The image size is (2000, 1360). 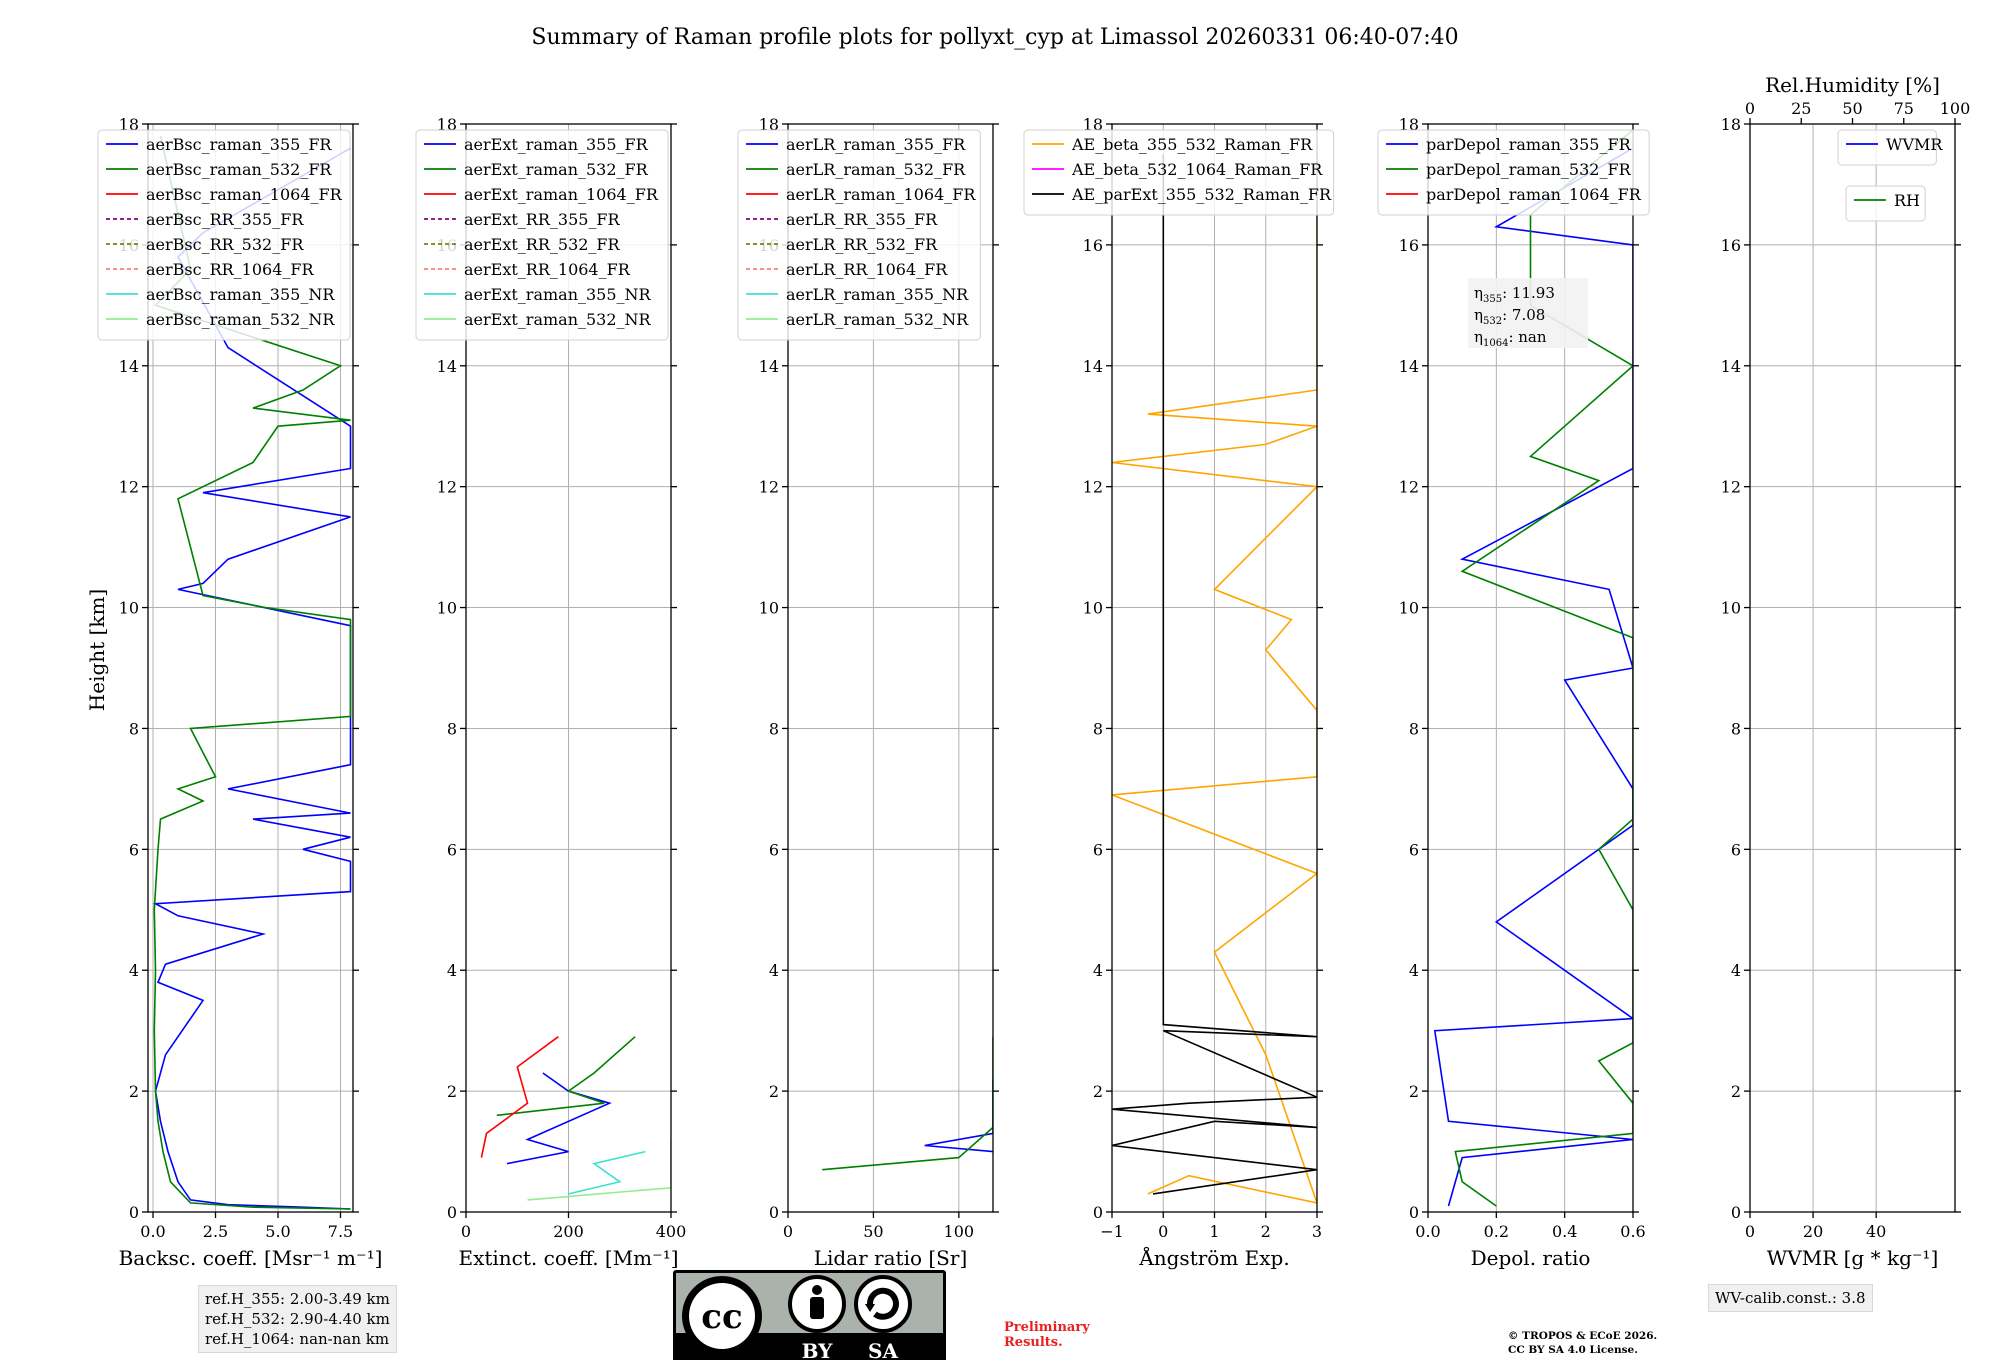 I want to click on x-tick-label: 40, so click(x=1876, y=1231).